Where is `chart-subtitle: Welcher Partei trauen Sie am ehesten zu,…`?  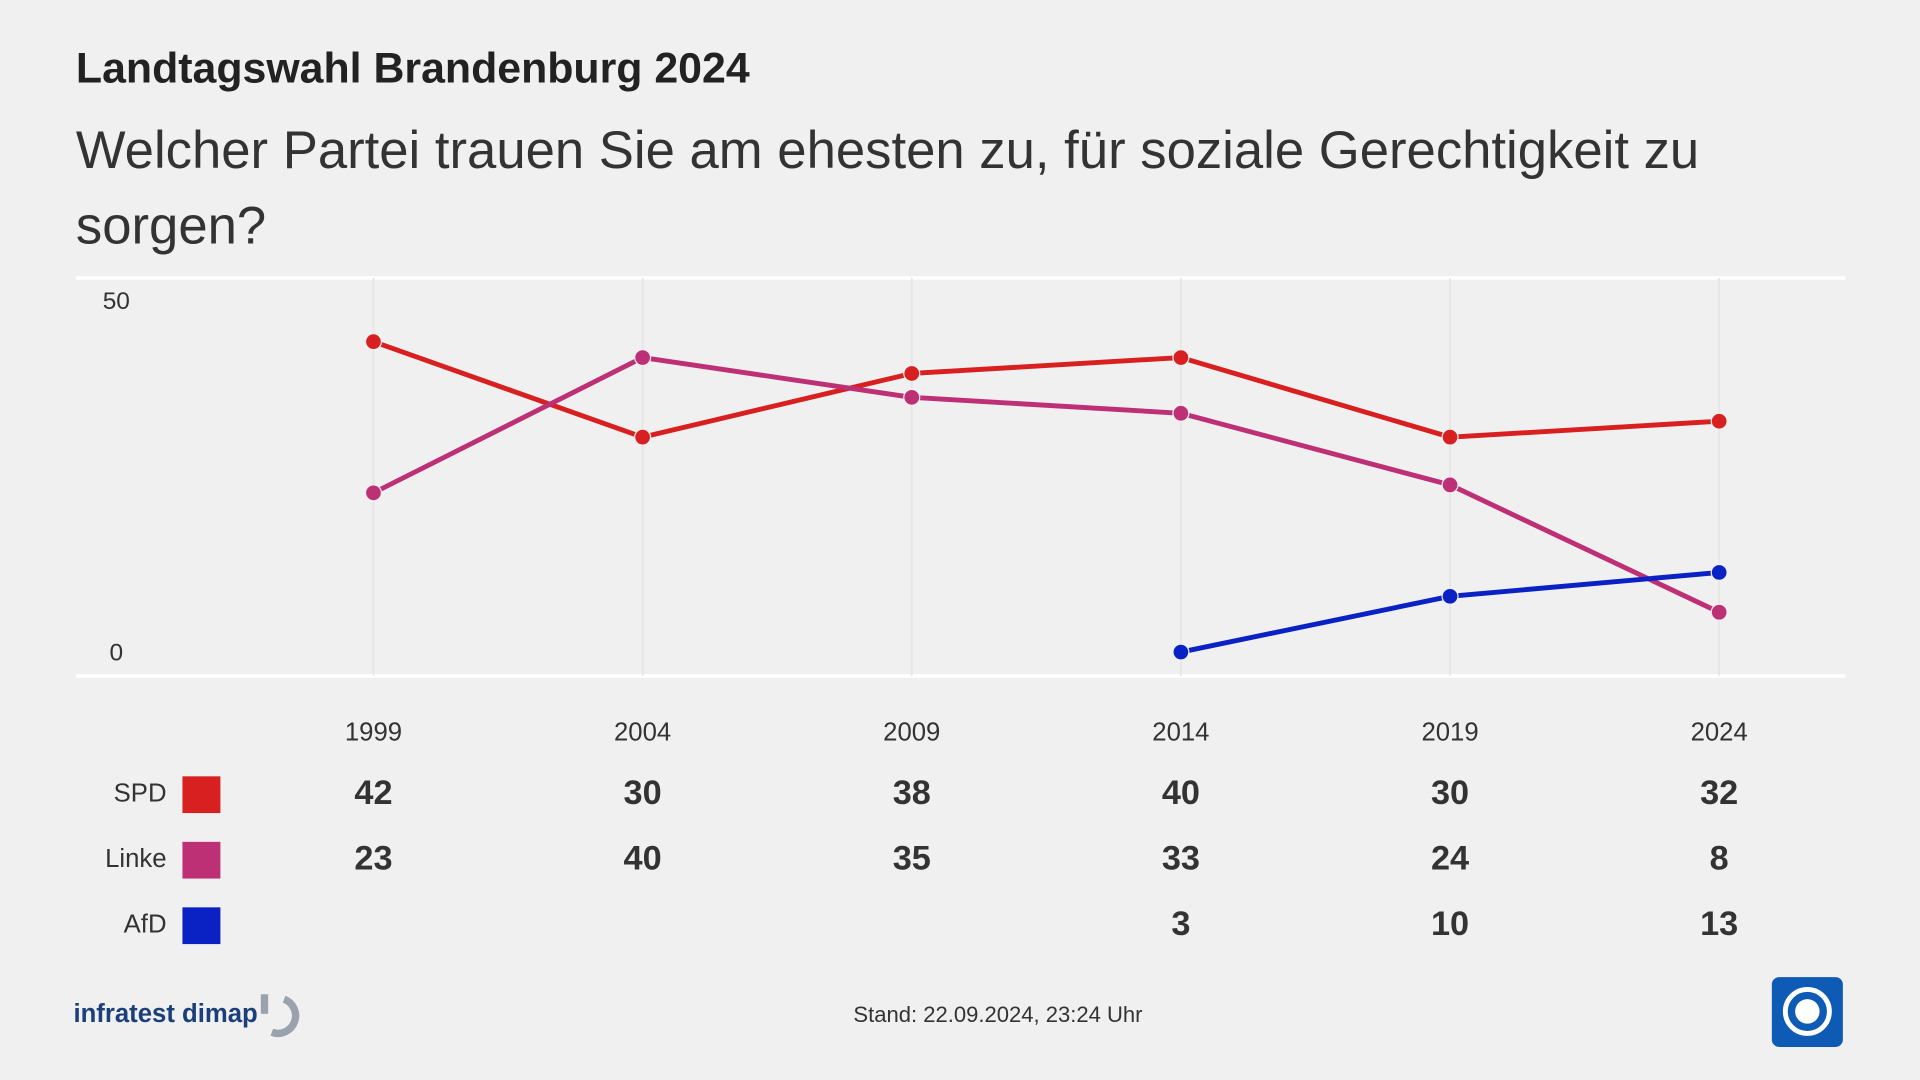
chart-subtitle: Welcher Partei trauen Sie am ehesten zu,… is located at coordinates (887, 188).